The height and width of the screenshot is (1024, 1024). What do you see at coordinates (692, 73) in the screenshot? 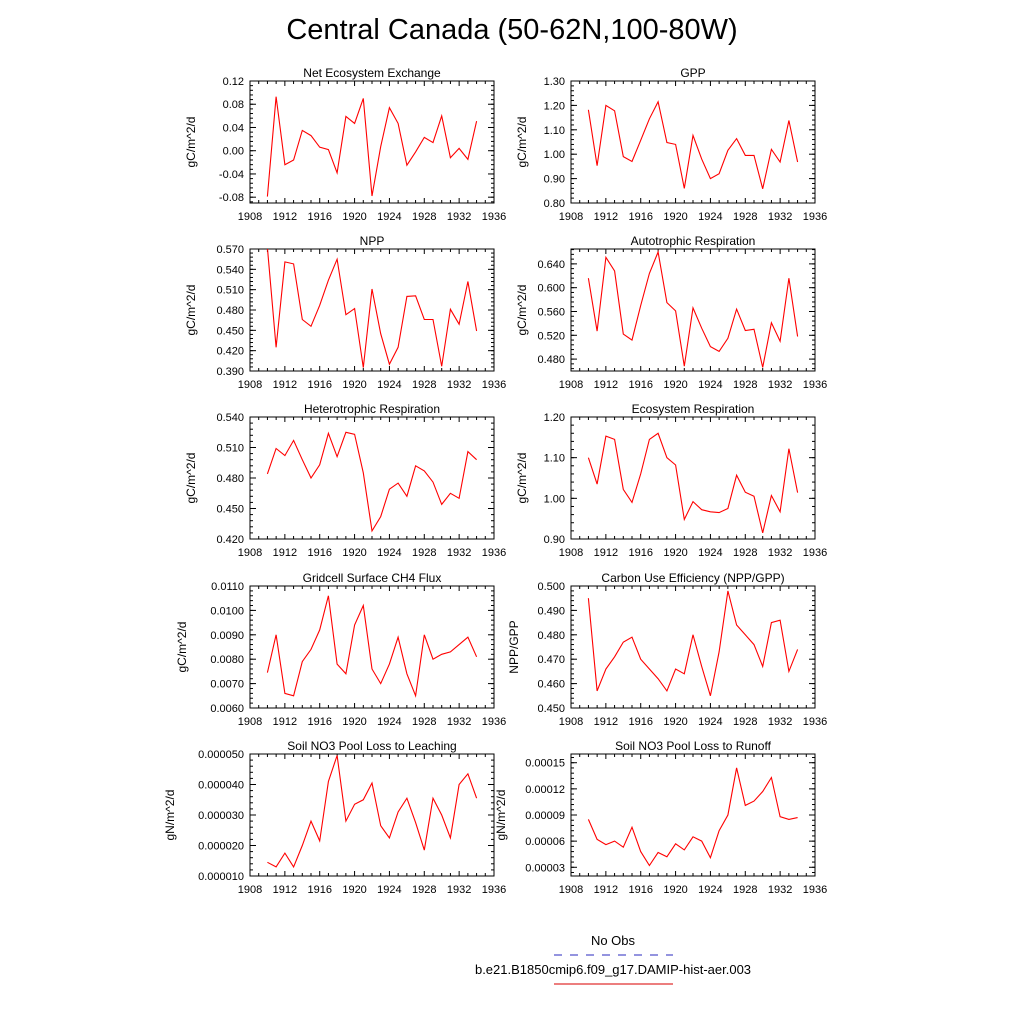
I see `panel-title: GPP` at bounding box center [692, 73].